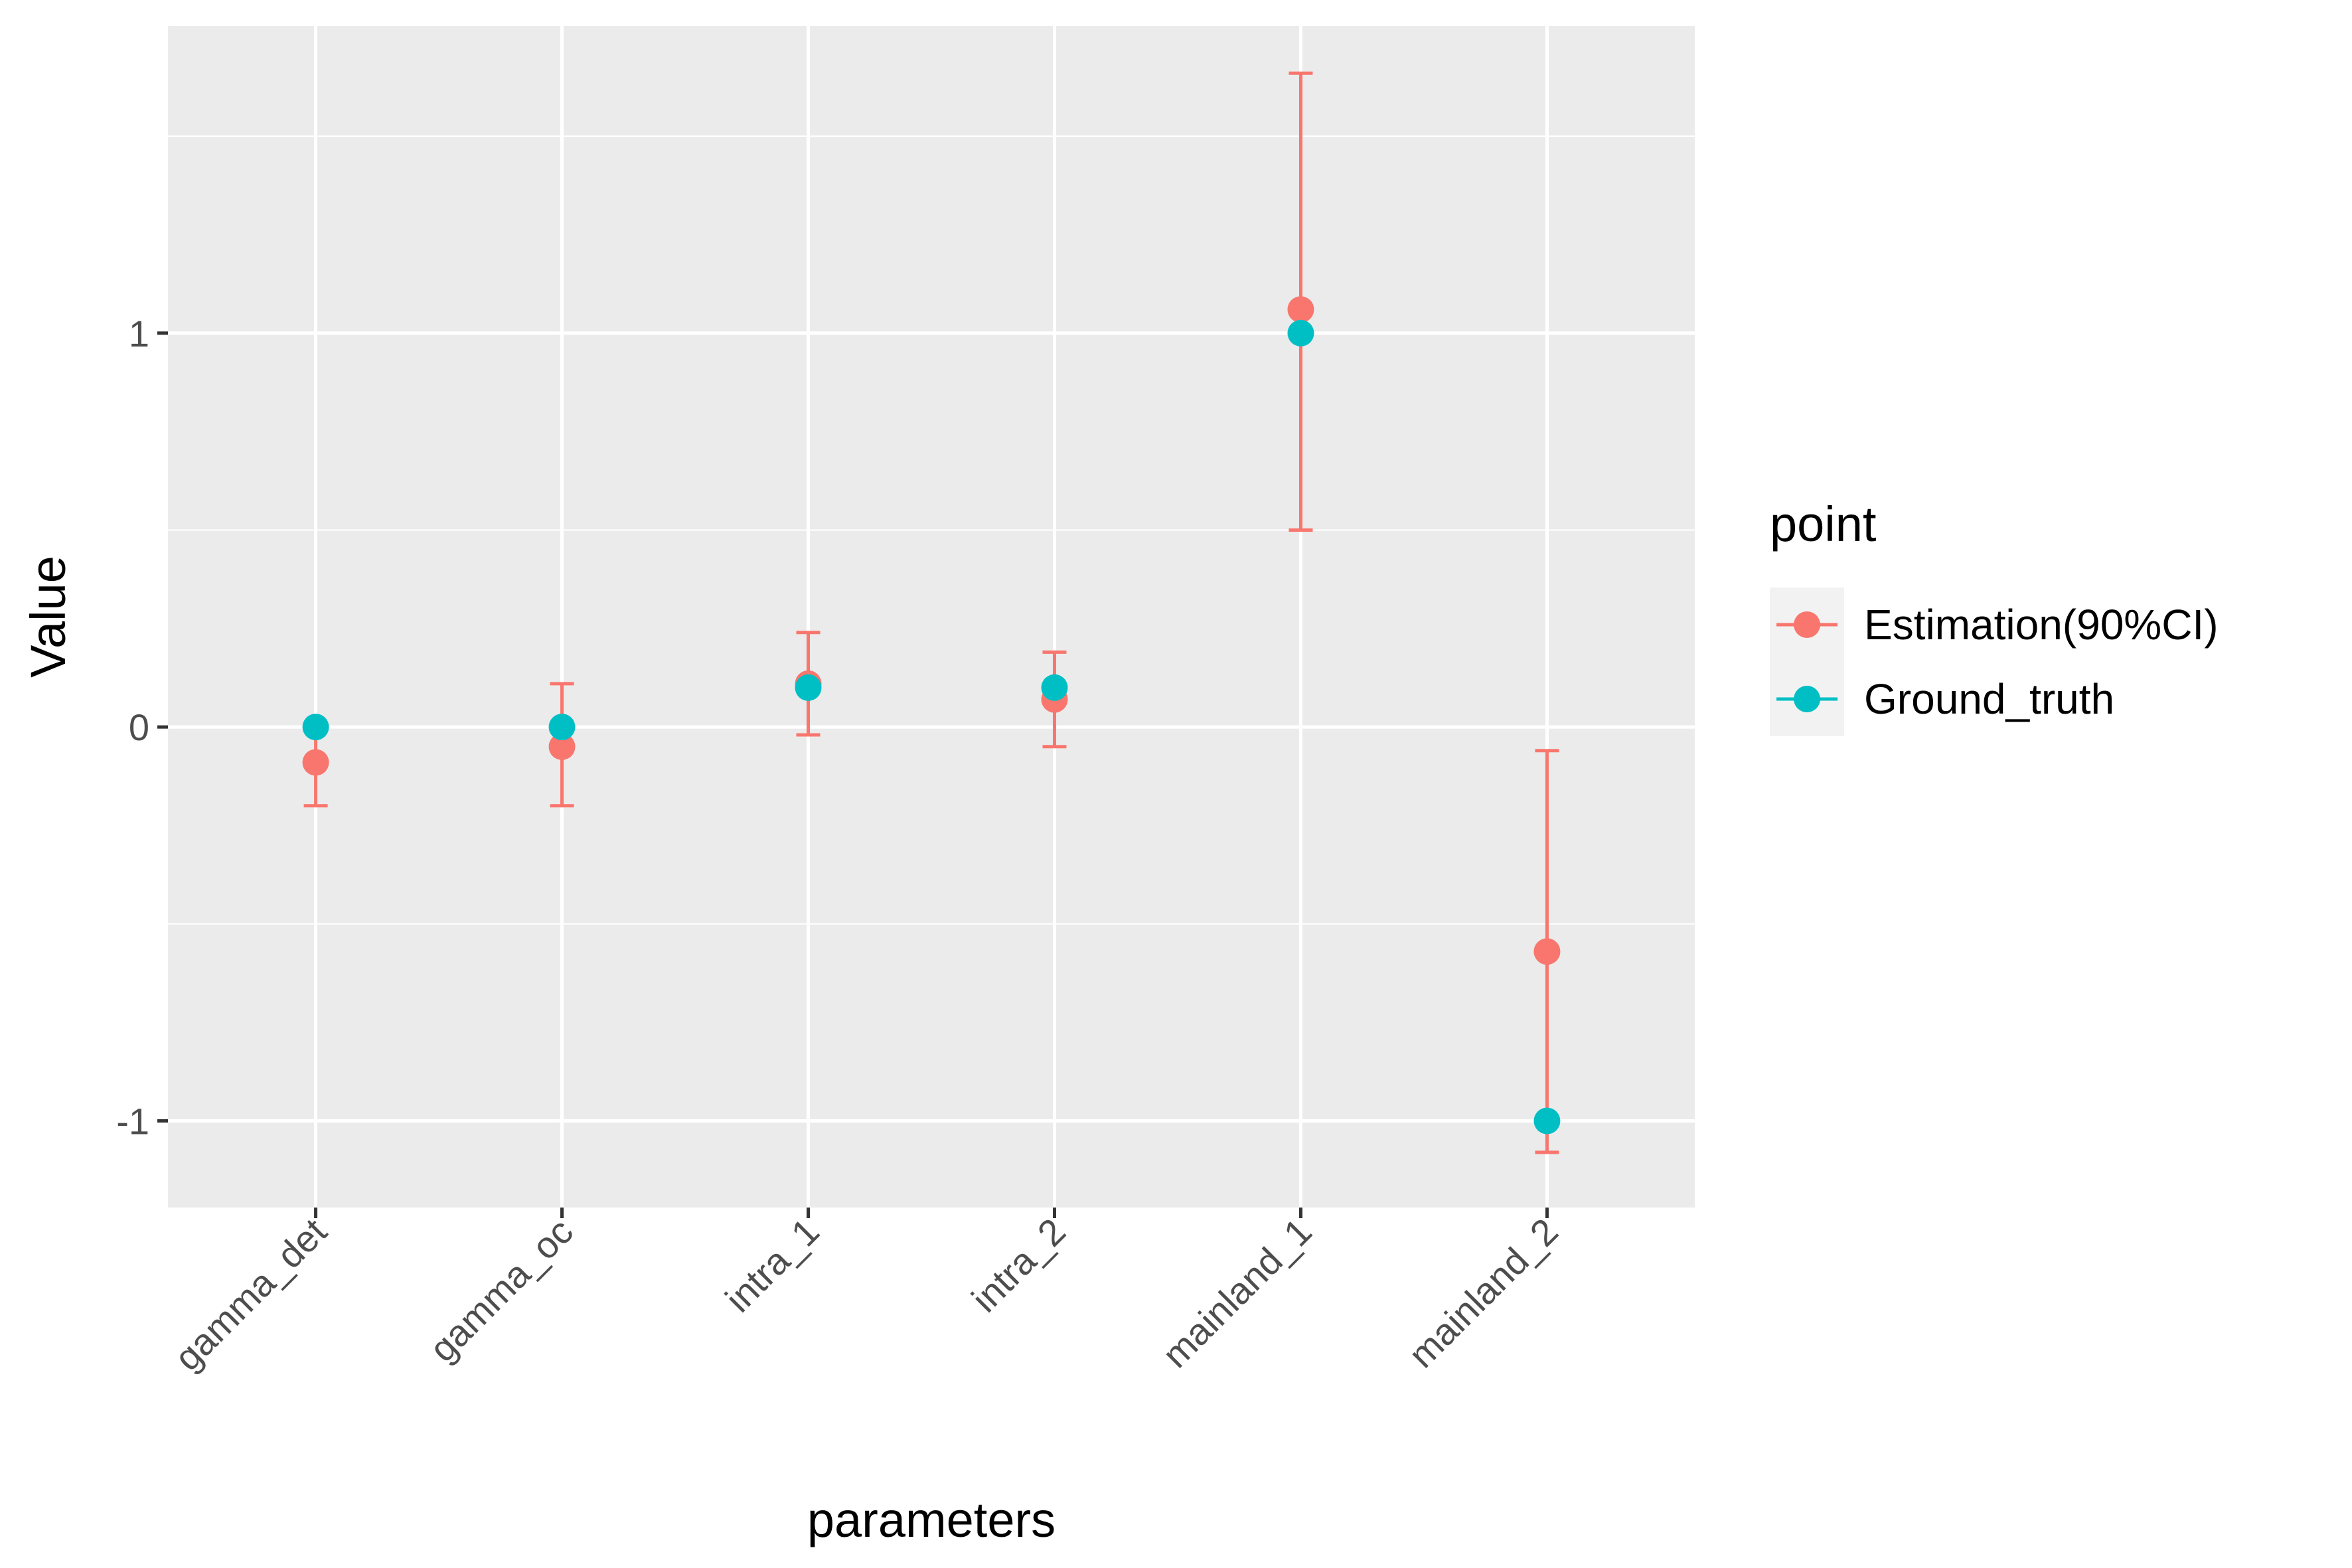 The height and width of the screenshot is (1568, 2352). What do you see at coordinates (808, 684) in the screenshot?
I see `point-estimation-overlay` at bounding box center [808, 684].